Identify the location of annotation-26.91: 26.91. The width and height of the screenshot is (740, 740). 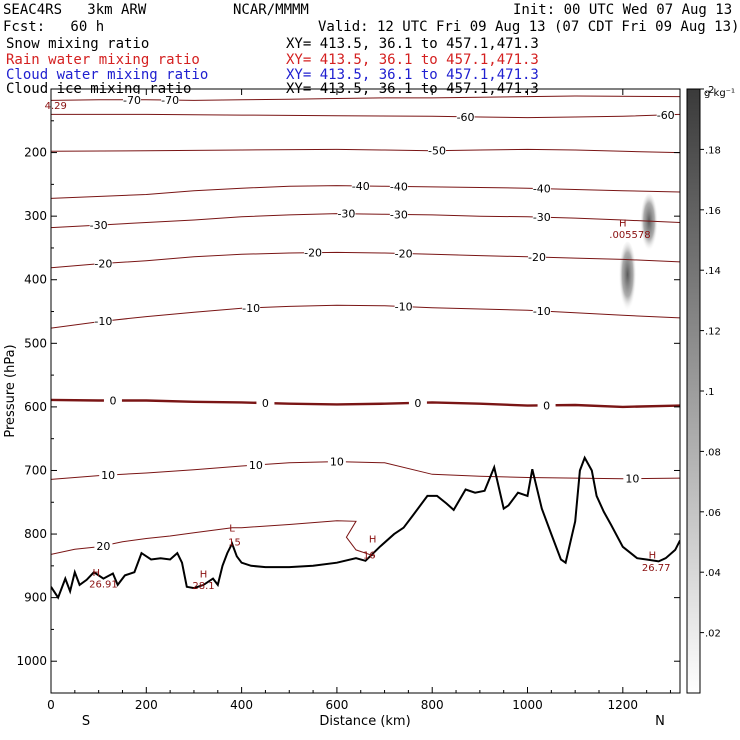
(103, 585).